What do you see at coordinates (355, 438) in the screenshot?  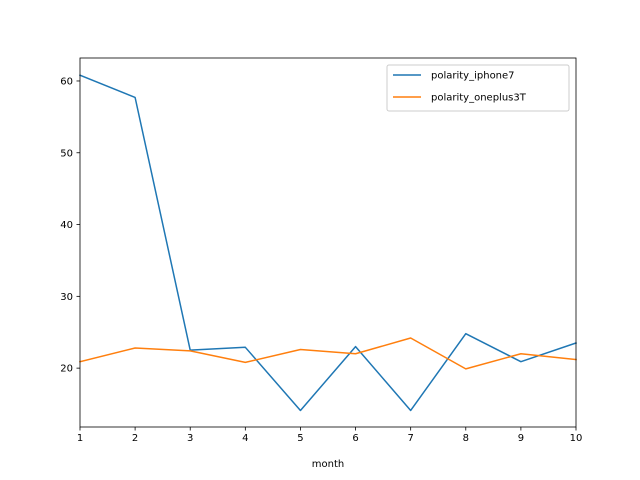 I see `x-tick-label: 6` at bounding box center [355, 438].